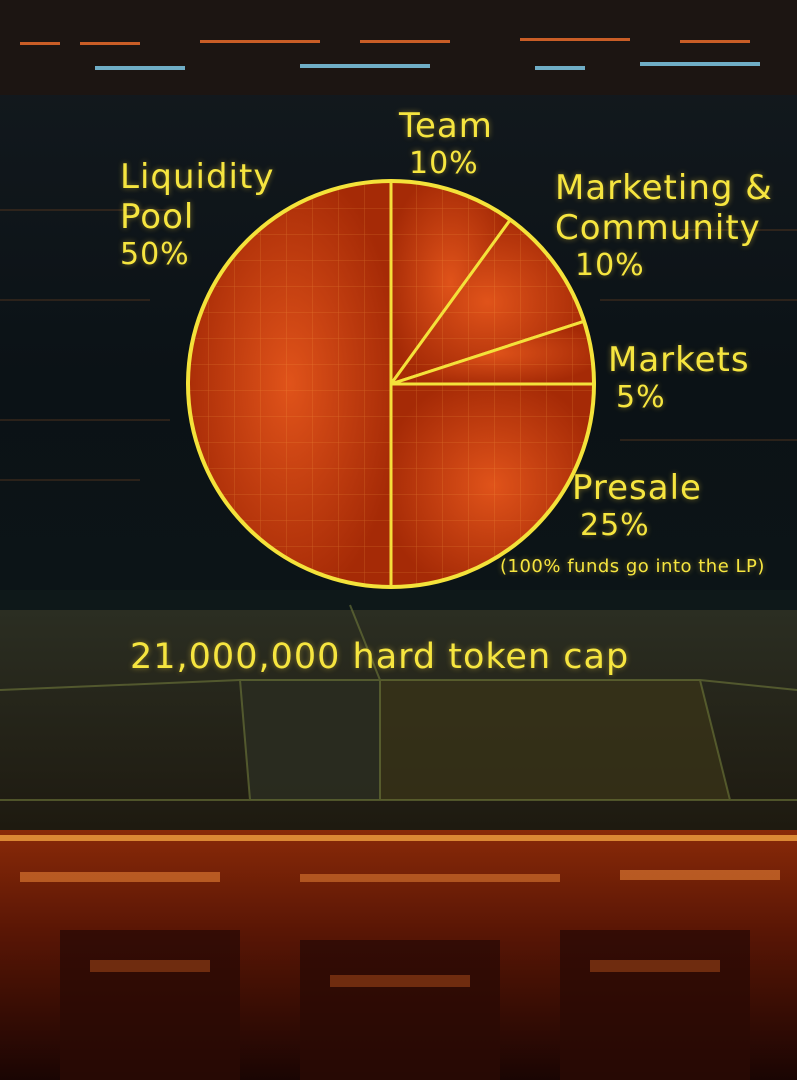 The height and width of the screenshot is (1080, 797). What do you see at coordinates (679, 360) in the screenshot?
I see `markets-name: Markets` at bounding box center [679, 360].